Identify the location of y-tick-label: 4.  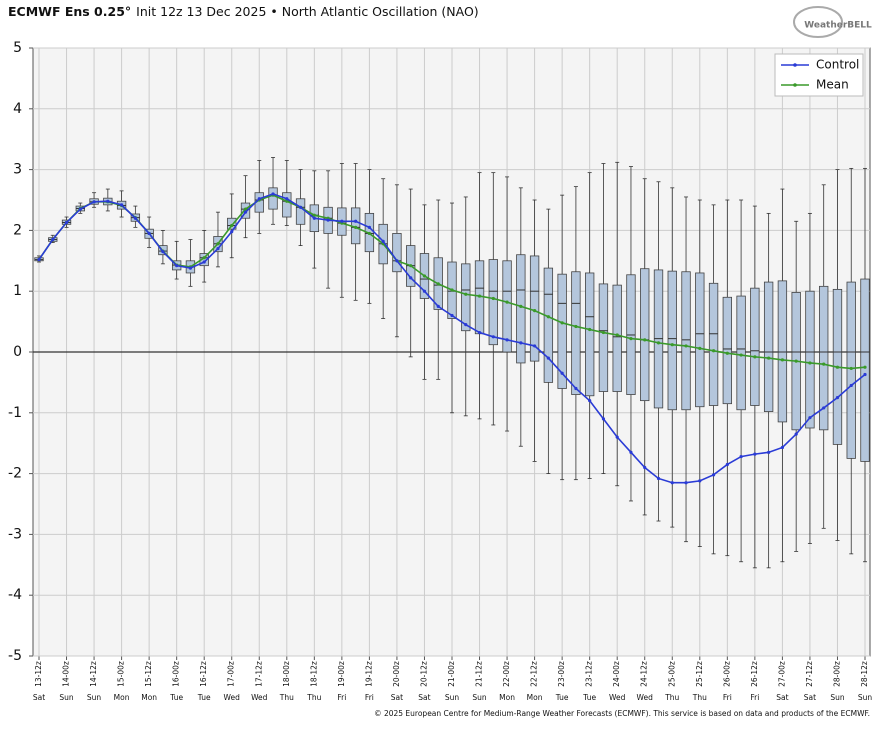
(17, 109).